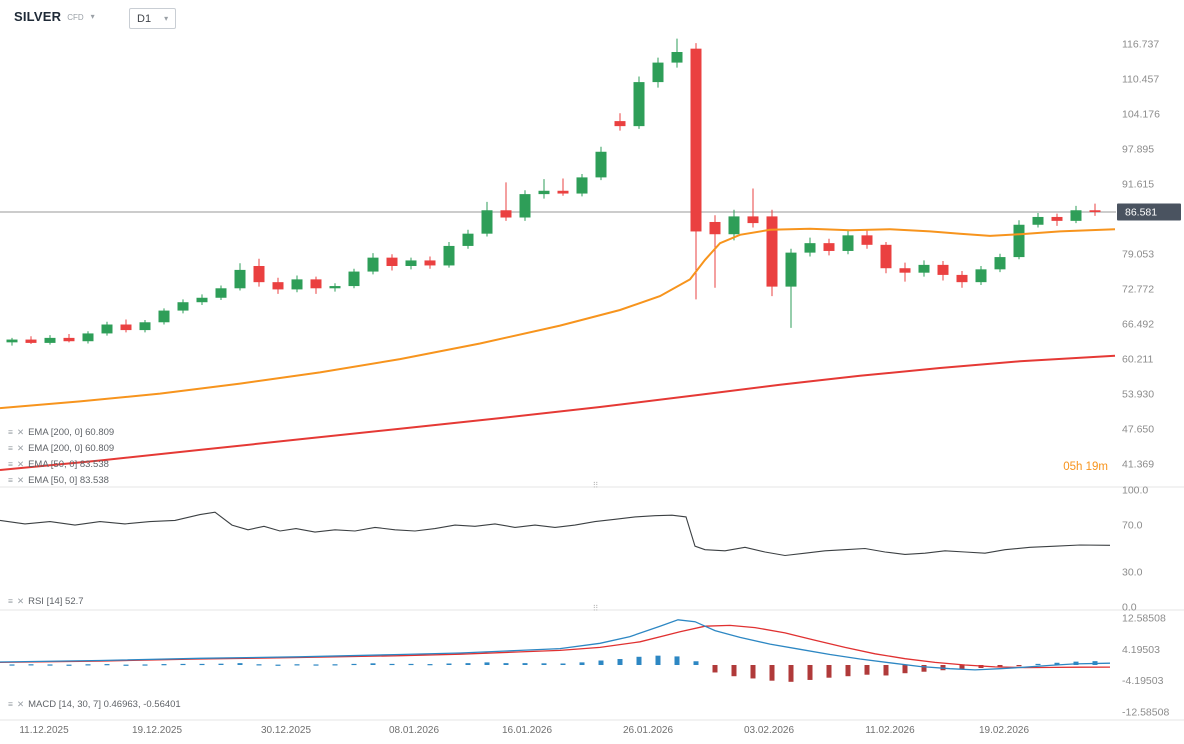  What do you see at coordinates (1138, 290) in the screenshot?
I see `price-axis-tick: 72.772` at bounding box center [1138, 290].